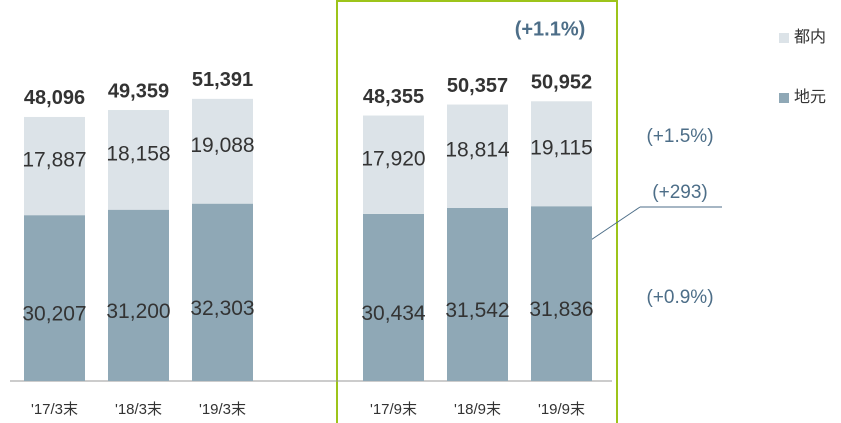 The image size is (841, 423). What do you see at coordinates (393, 158) in the screenshot?
I see `segment-label: 17,920` at bounding box center [393, 158].